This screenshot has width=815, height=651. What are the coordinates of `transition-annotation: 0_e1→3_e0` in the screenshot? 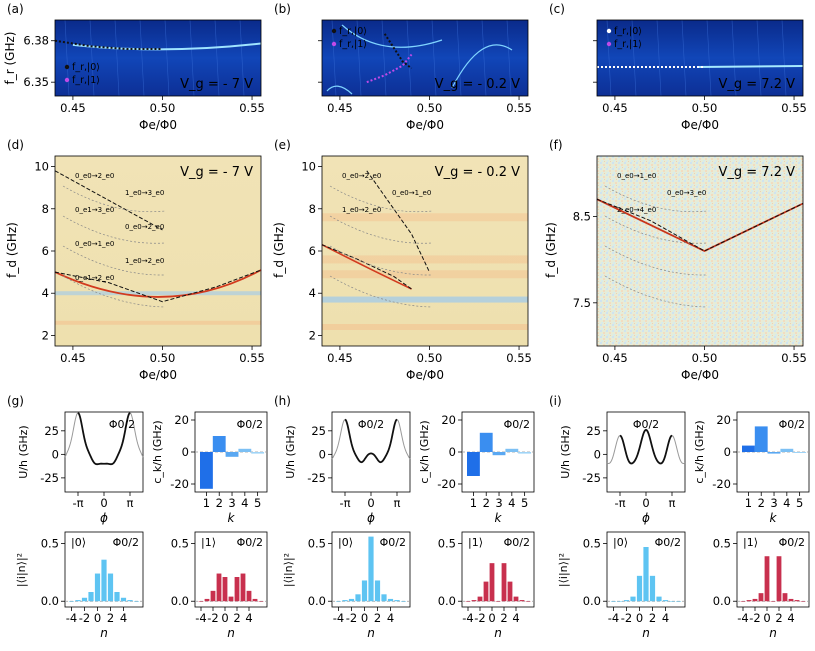 It's located at (94, 210).